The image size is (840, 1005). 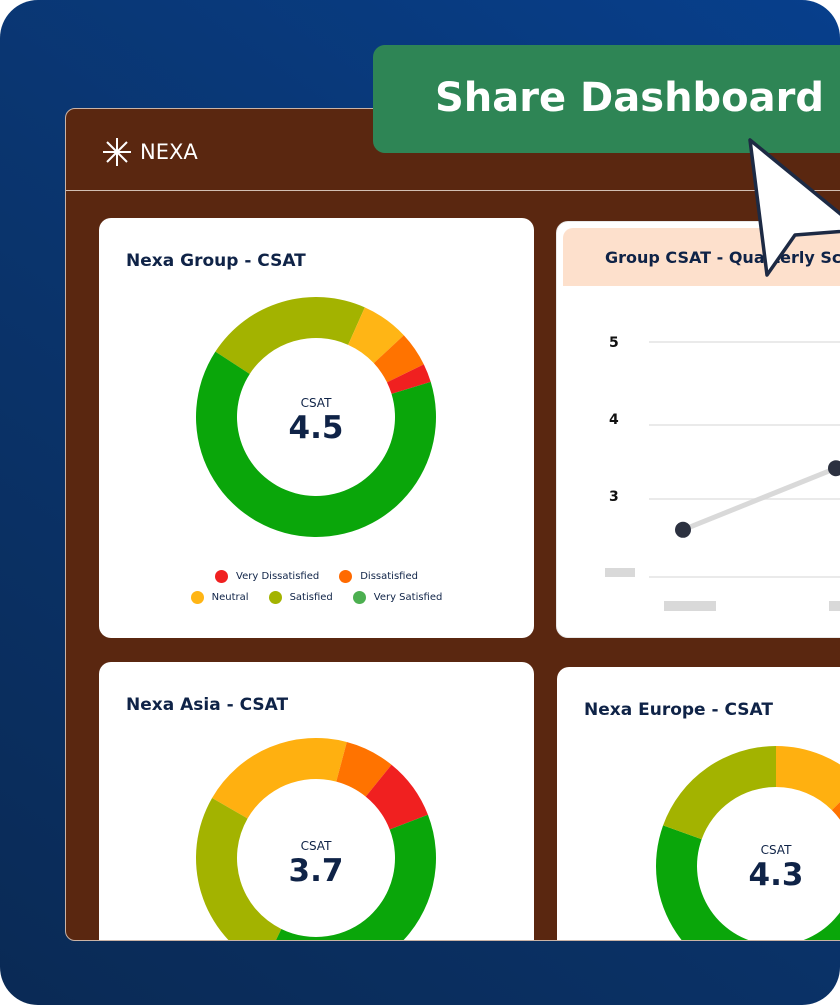 What do you see at coordinates (794, 207) in the screenshot?
I see `mouse-pointer-icon` at bounding box center [794, 207].